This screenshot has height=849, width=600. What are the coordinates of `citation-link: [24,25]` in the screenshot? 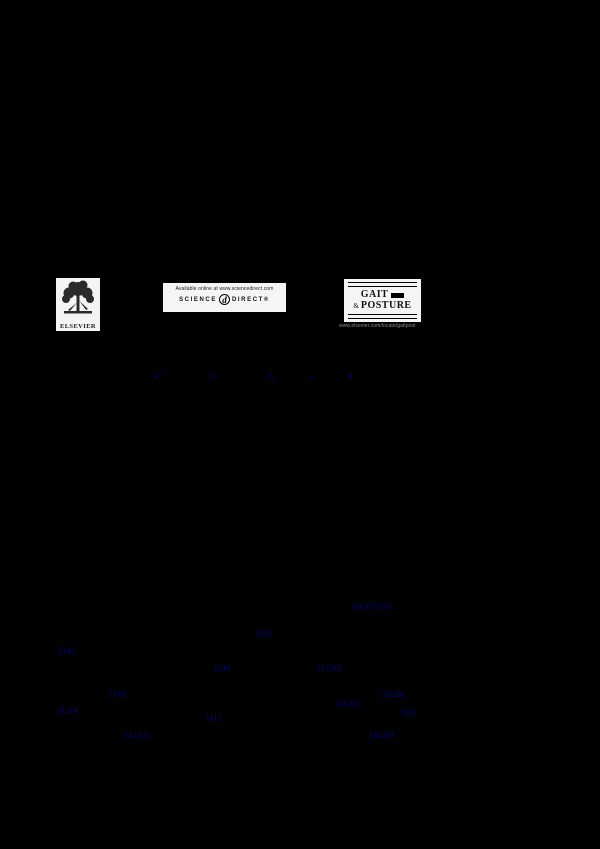 It's located at (382, 735).